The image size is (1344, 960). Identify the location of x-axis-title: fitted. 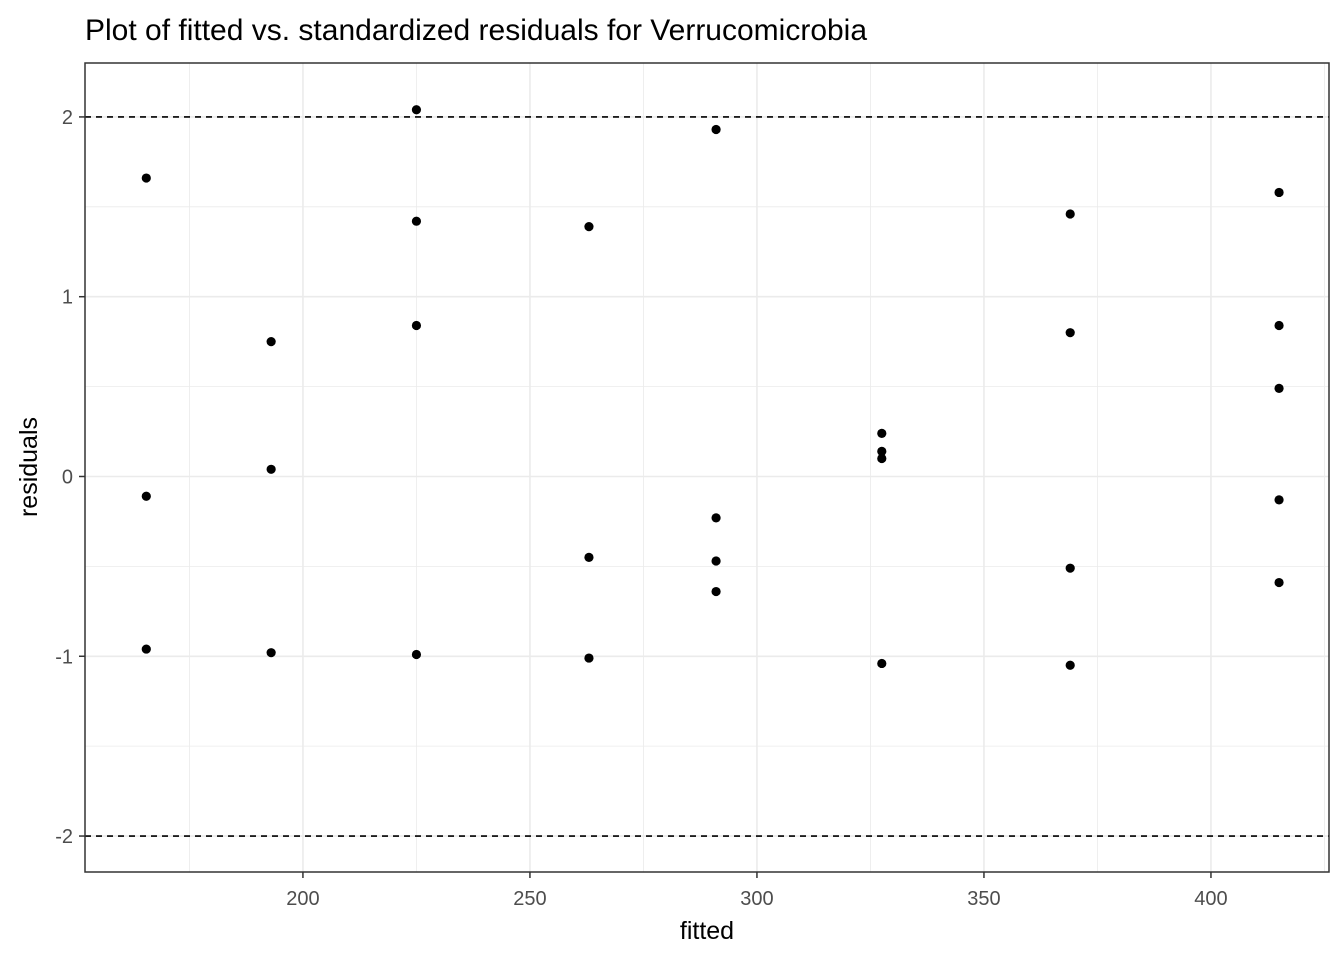
(707, 931).